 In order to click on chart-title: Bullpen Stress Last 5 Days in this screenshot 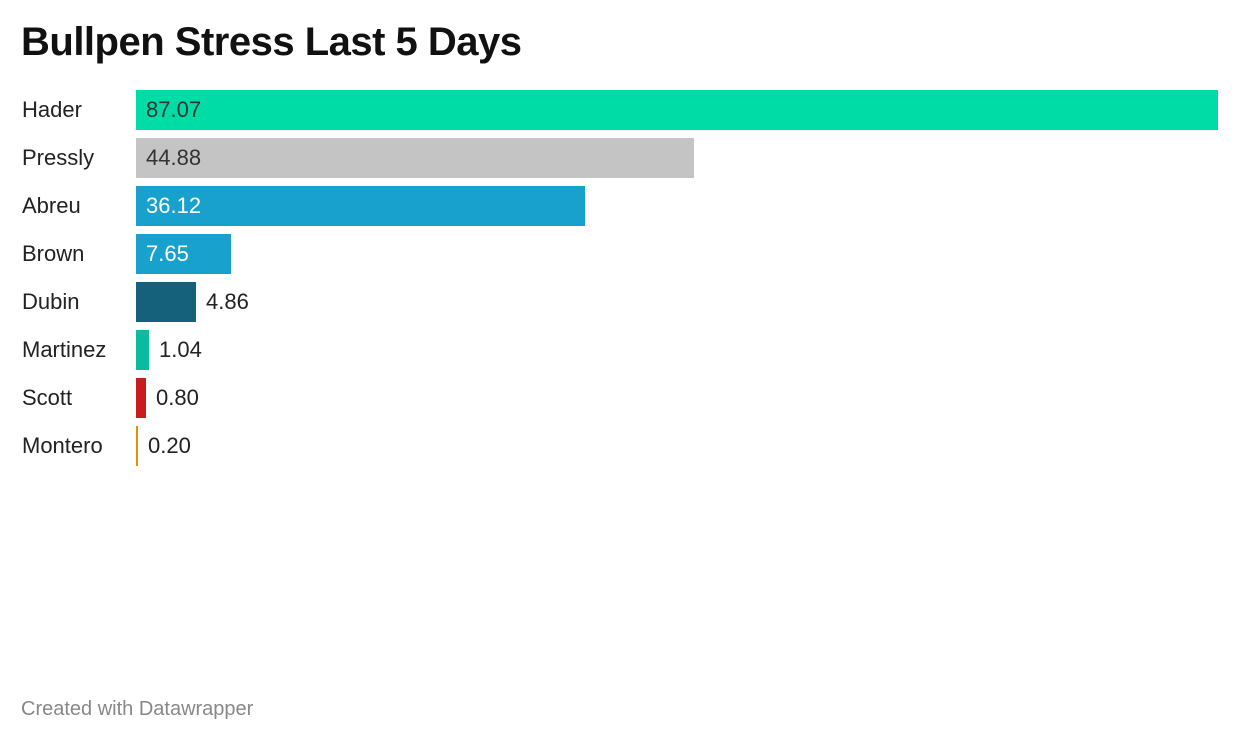, I will do `click(271, 42)`.